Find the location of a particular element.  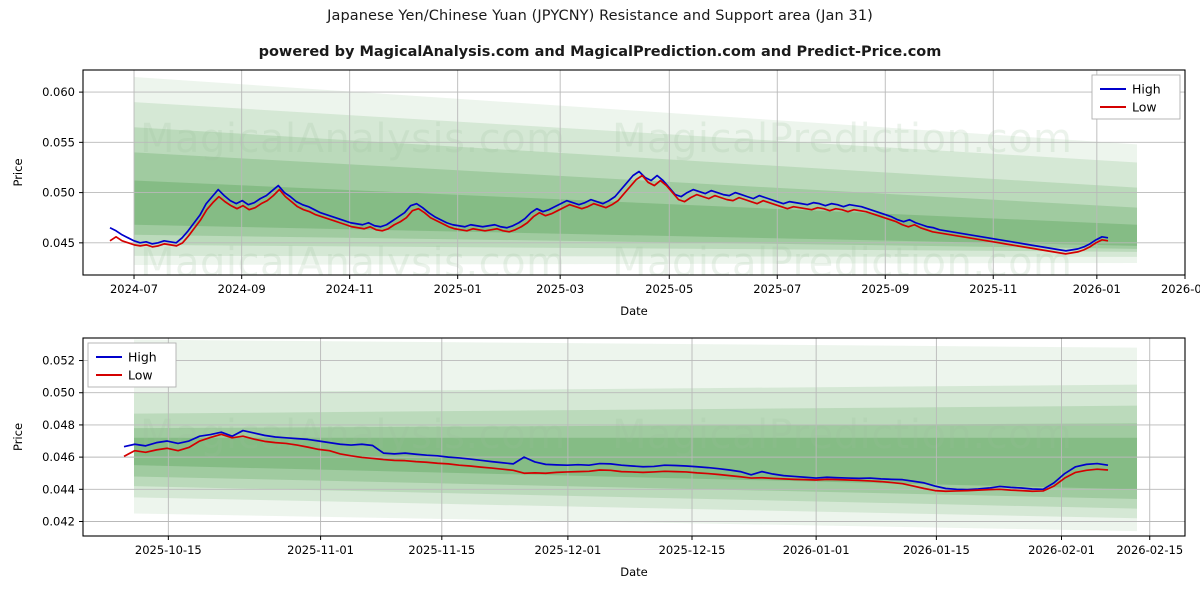

x-tick-label: 2025-07 is located at coordinates (777, 289).